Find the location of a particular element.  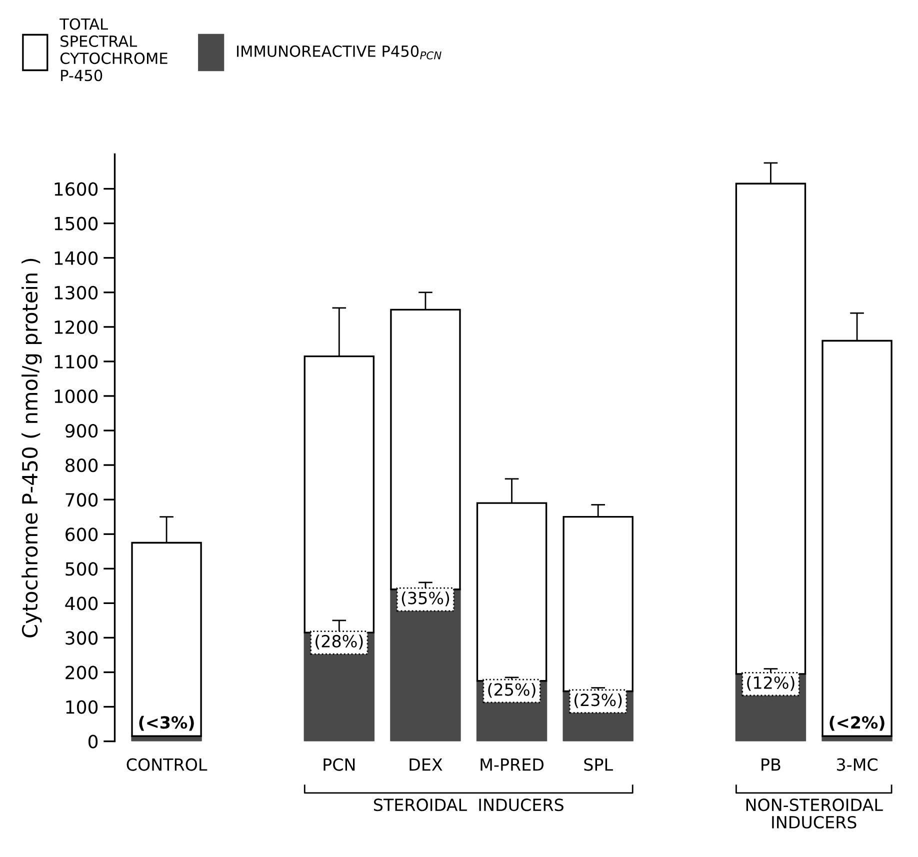

x-tick-label: 3-MC is located at coordinates (857, 764).